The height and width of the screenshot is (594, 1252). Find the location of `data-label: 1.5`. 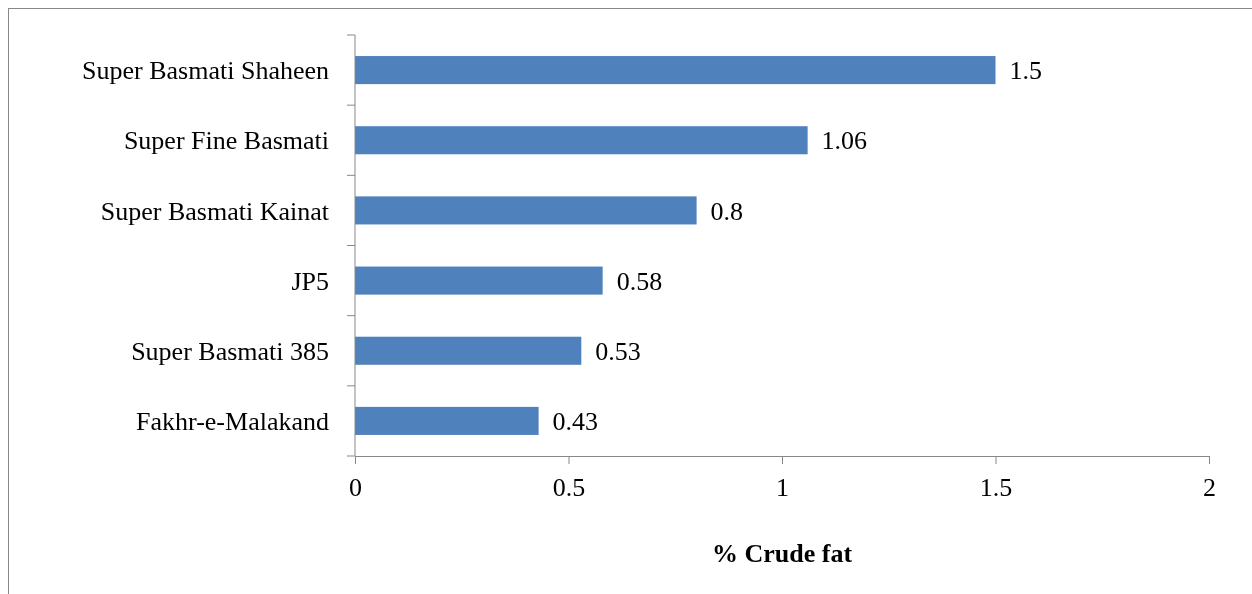

data-label: 1.5 is located at coordinates (1025, 71).